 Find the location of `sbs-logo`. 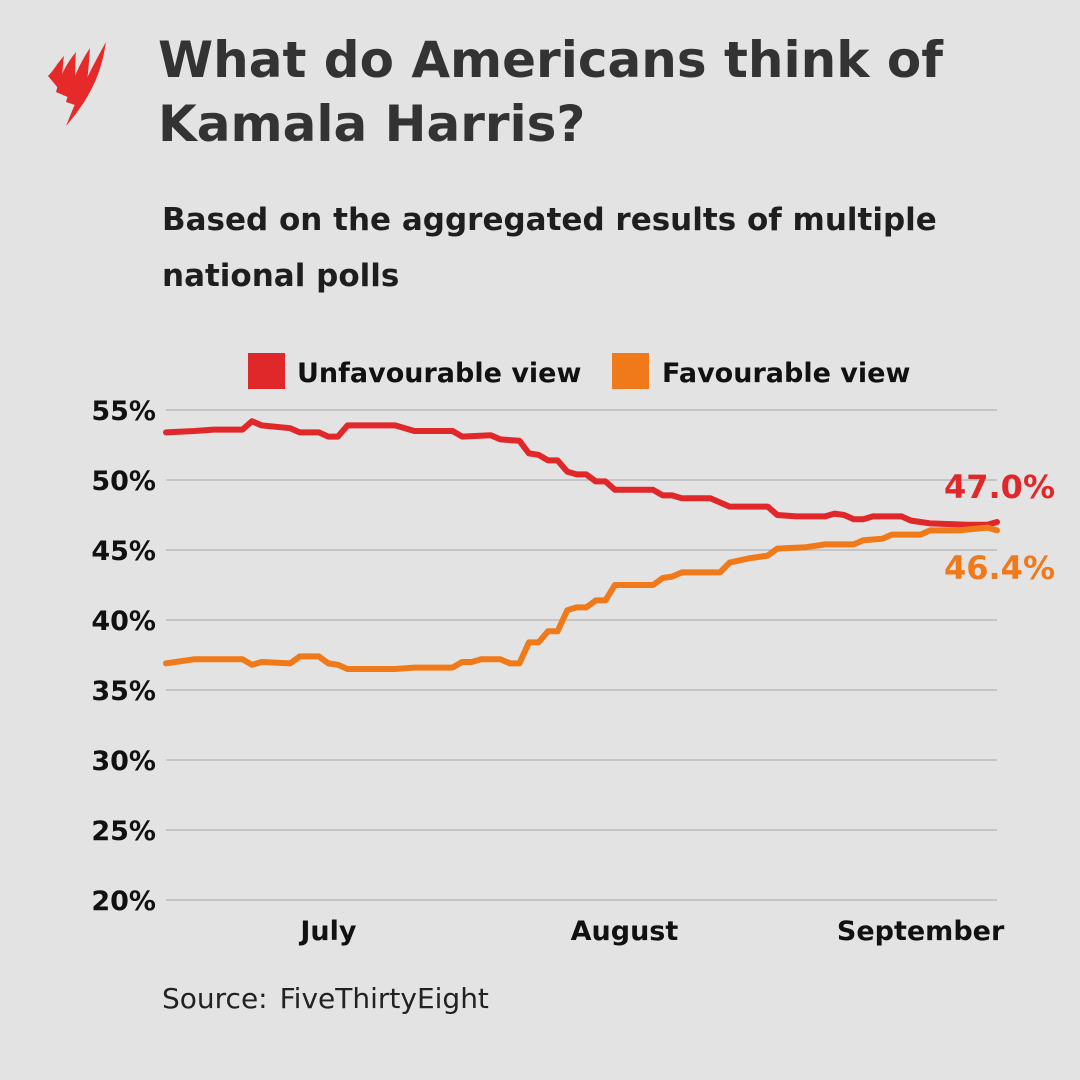

sbs-logo is located at coordinates (77, 84).